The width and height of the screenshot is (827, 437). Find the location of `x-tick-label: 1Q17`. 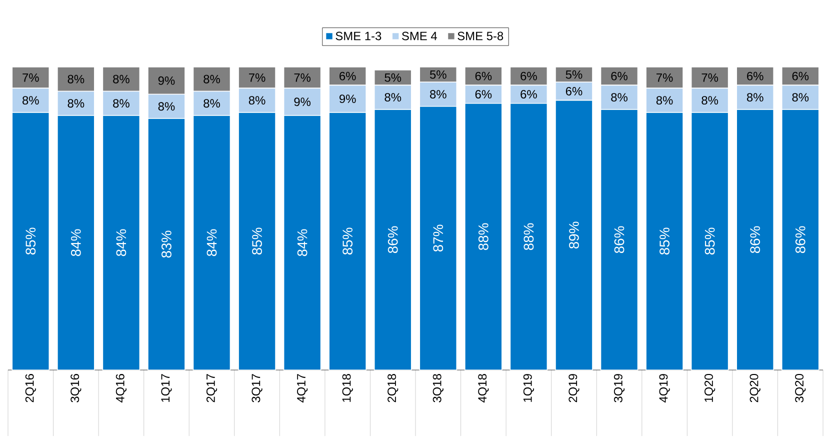

x-tick-label: 1Q17 is located at coordinates (166, 388).